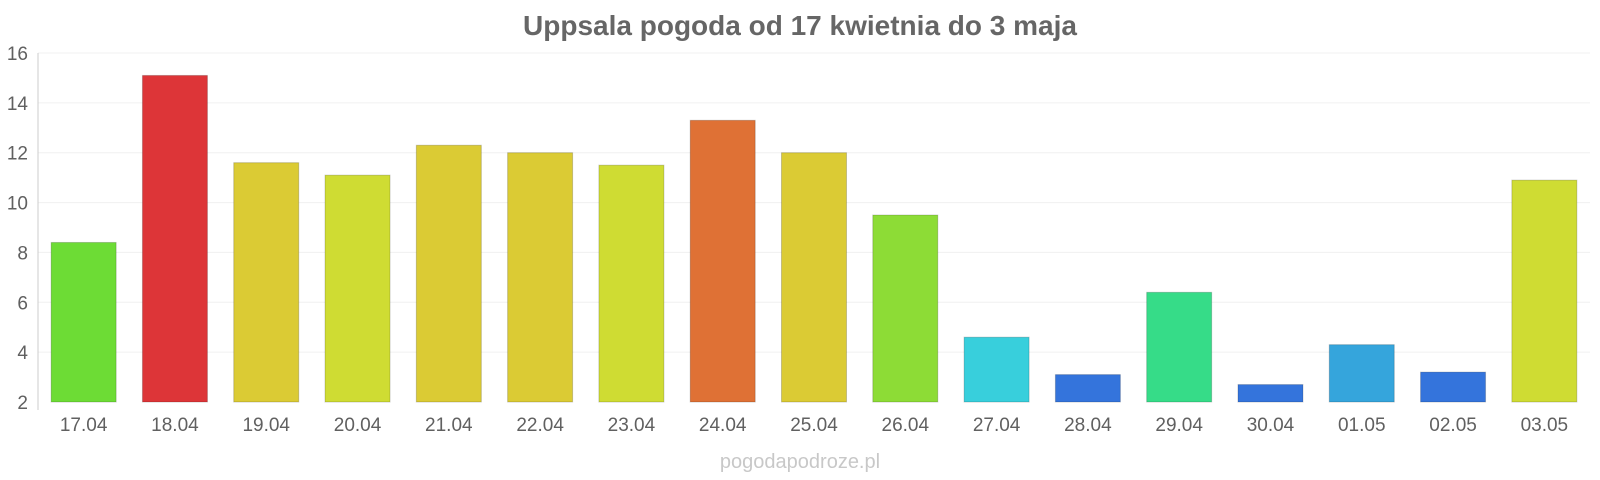  What do you see at coordinates (1087, 388) in the screenshot?
I see `bar-28.04` at bounding box center [1087, 388].